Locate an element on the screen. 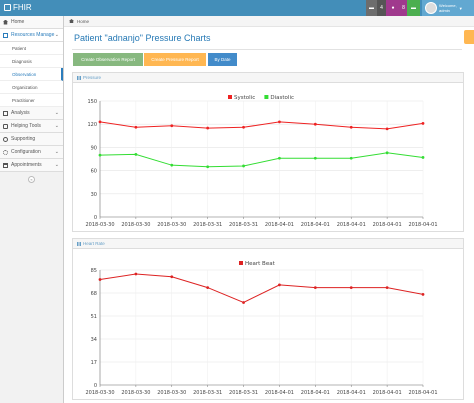 This screenshot has width=474, height=403. sidebar-collapse: « is located at coordinates (31, 179).